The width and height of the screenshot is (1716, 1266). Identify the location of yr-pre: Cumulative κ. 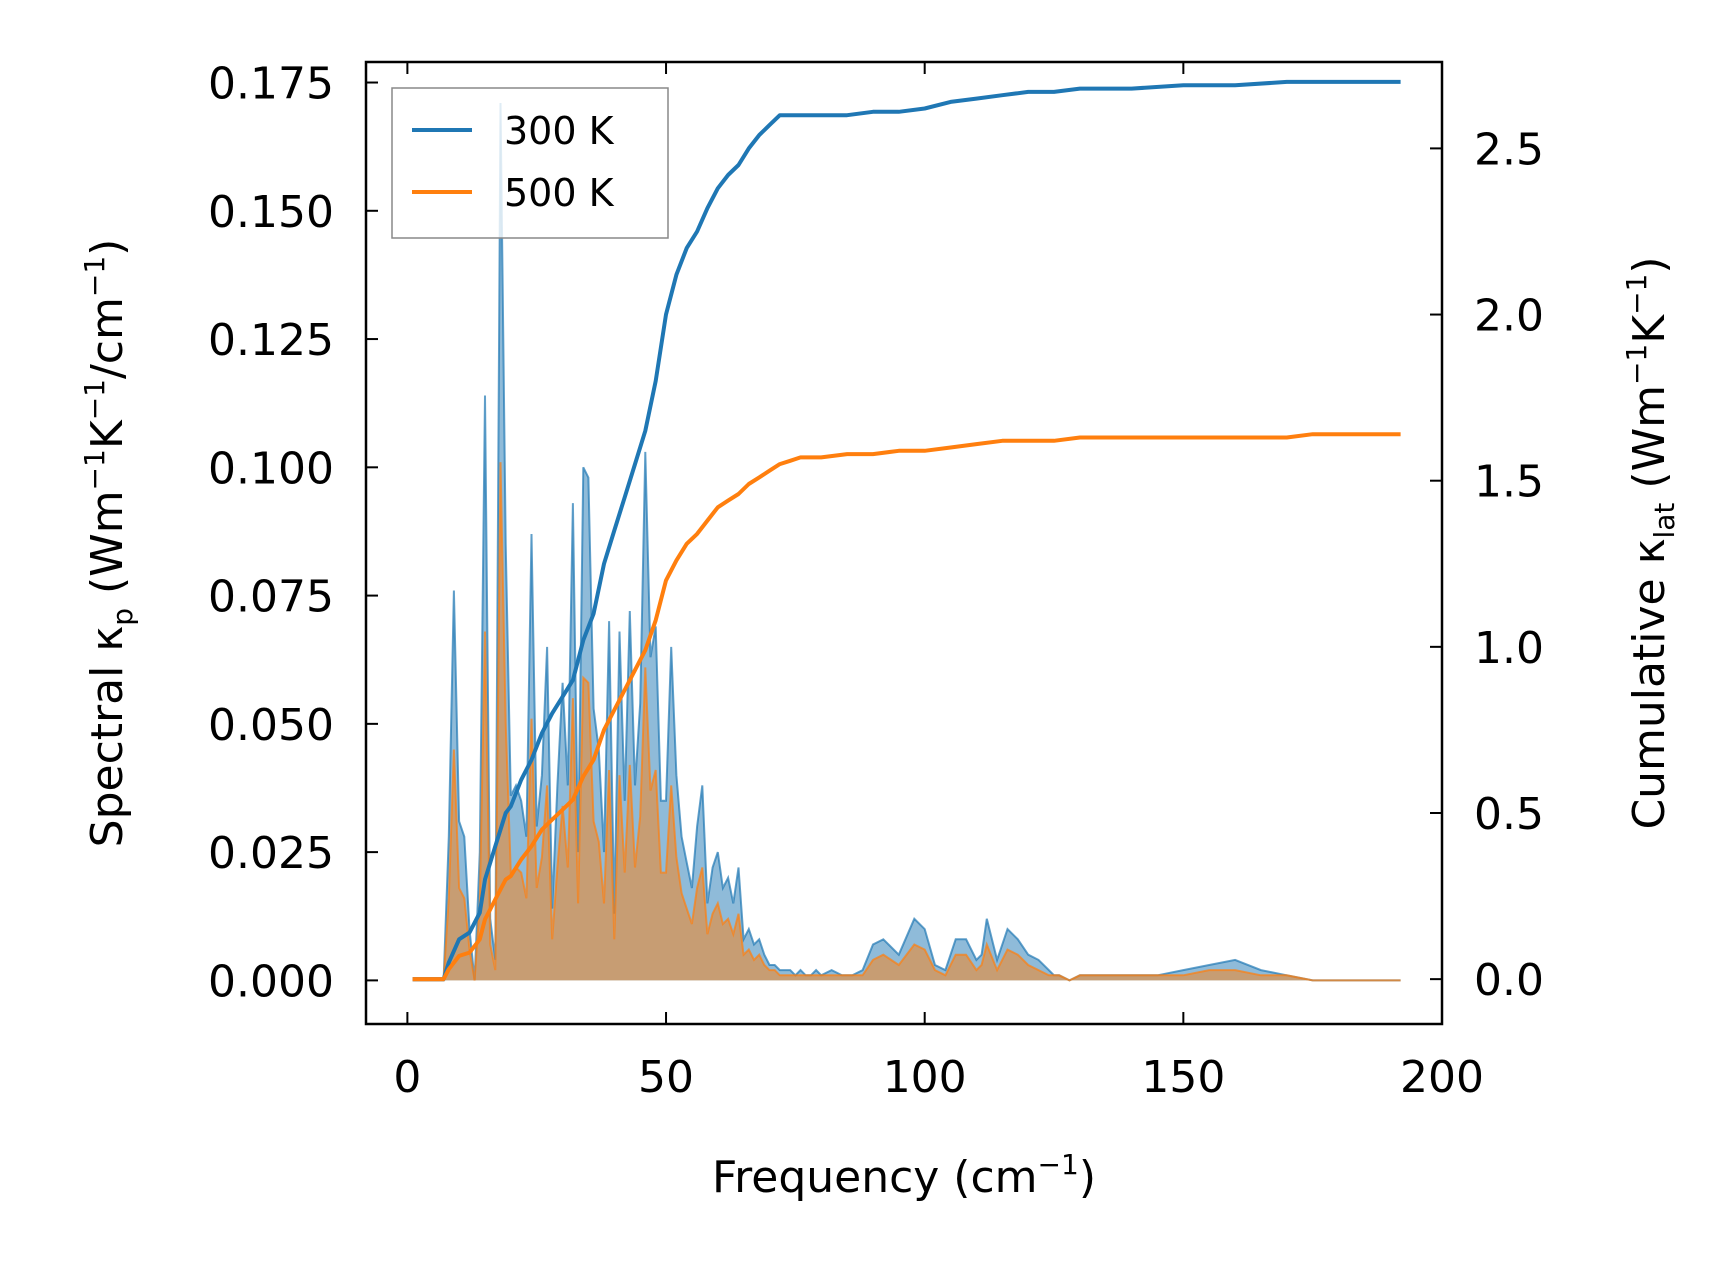
(1649, 683).